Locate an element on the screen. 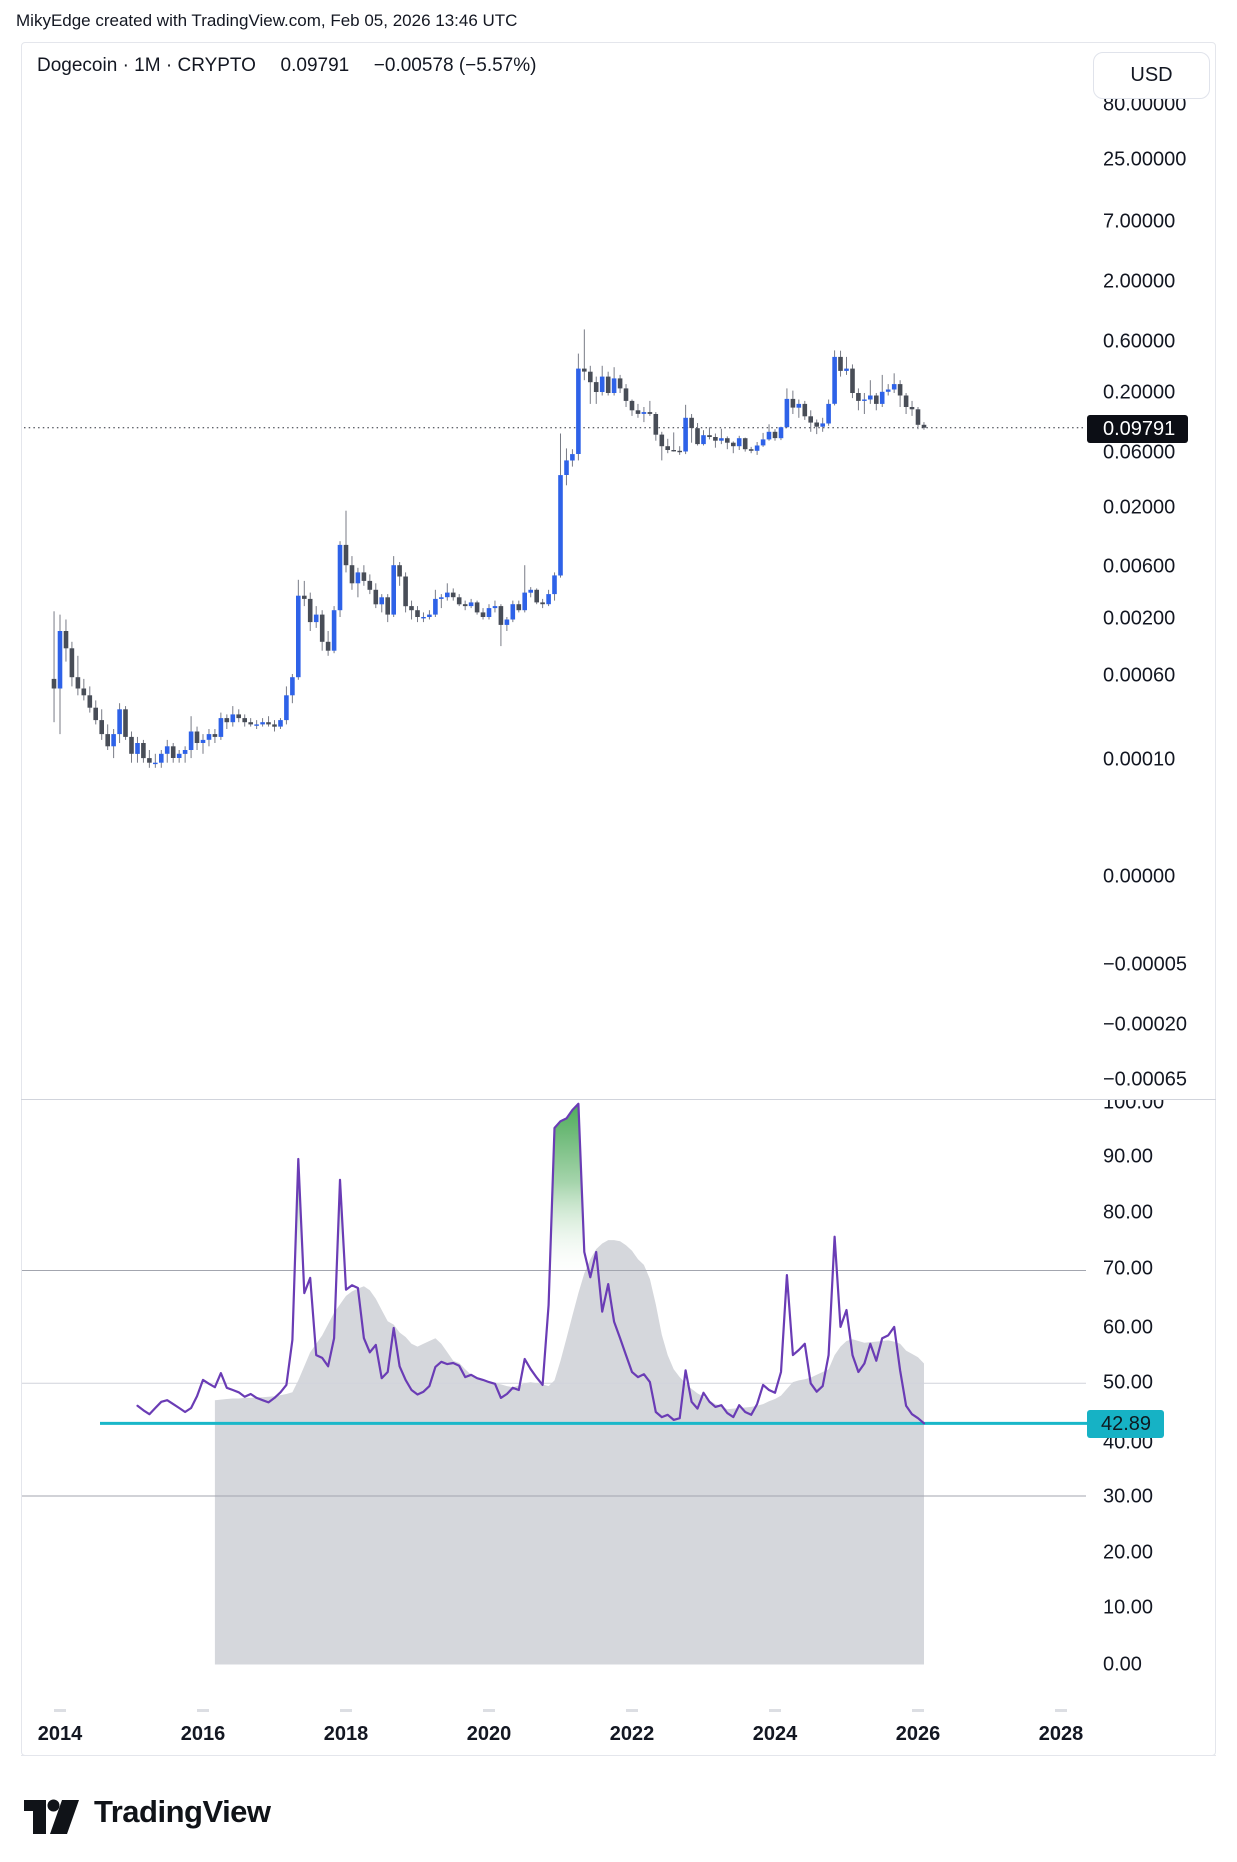 Image resolution: width=1237 pixels, height=1862 pixels. time-axis-year-label: 2016 is located at coordinates (203, 1734).